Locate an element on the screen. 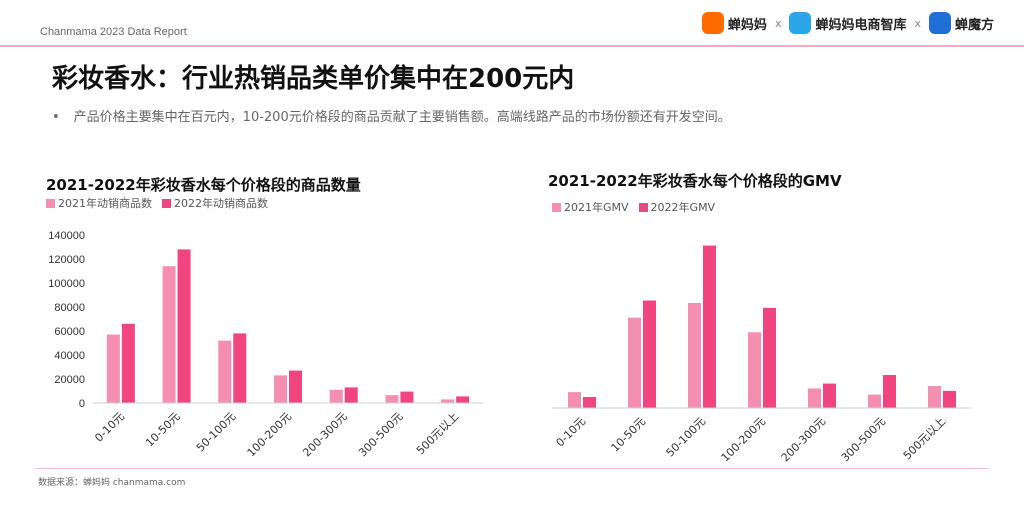 Image resolution: width=1024 pixels, height=508 pixels. y-tick-label: 40000 is located at coordinates (69, 356).